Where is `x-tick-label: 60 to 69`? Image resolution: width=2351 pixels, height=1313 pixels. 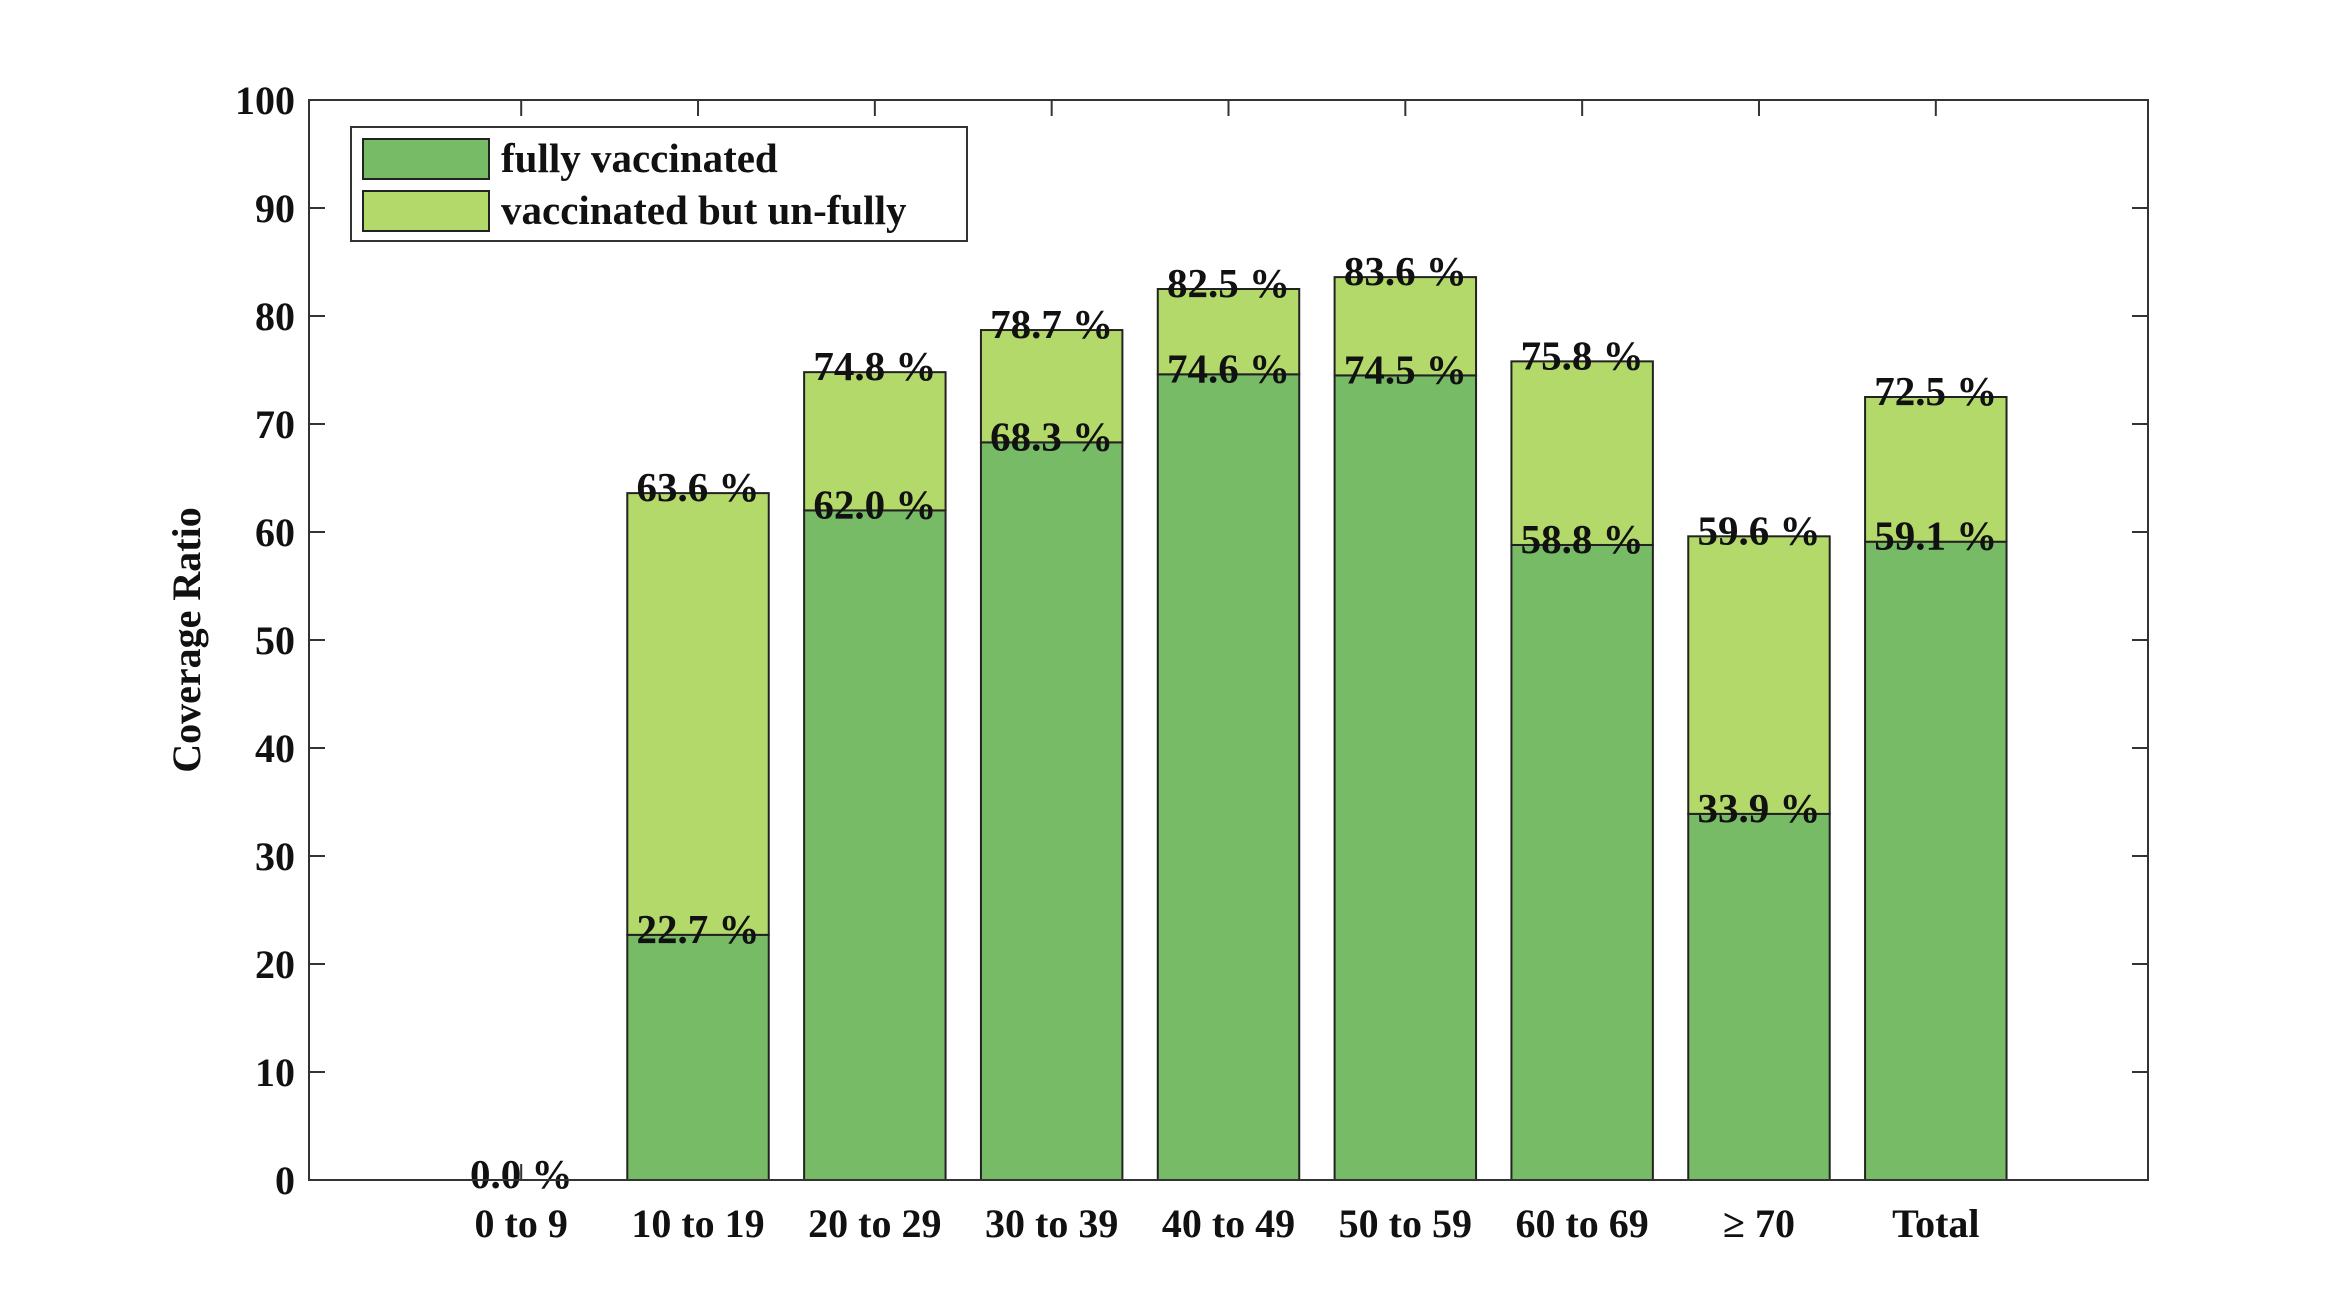
x-tick-label: 60 to 69 is located at coordinates (1581, 1223).